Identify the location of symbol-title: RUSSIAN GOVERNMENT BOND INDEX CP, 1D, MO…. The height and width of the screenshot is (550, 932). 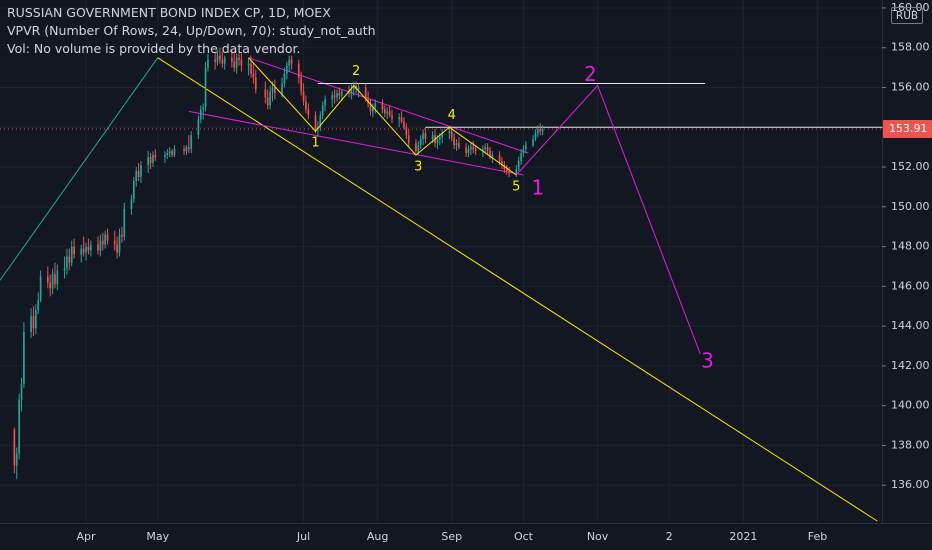
(169, 12).